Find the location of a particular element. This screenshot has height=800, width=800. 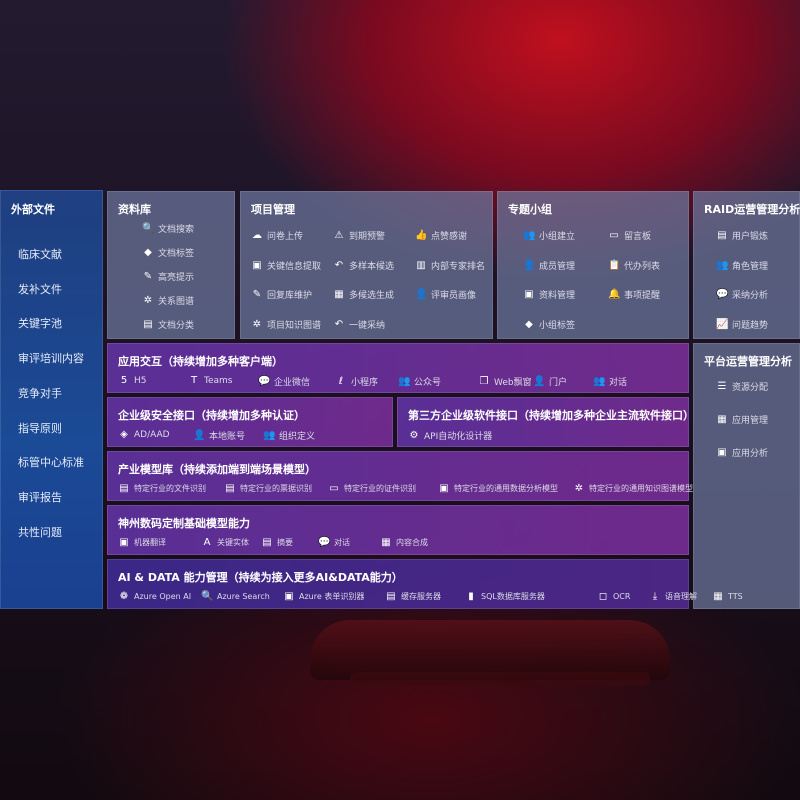

feature-item: 🔔 事项提醒 is located at coordinates (634, 294).